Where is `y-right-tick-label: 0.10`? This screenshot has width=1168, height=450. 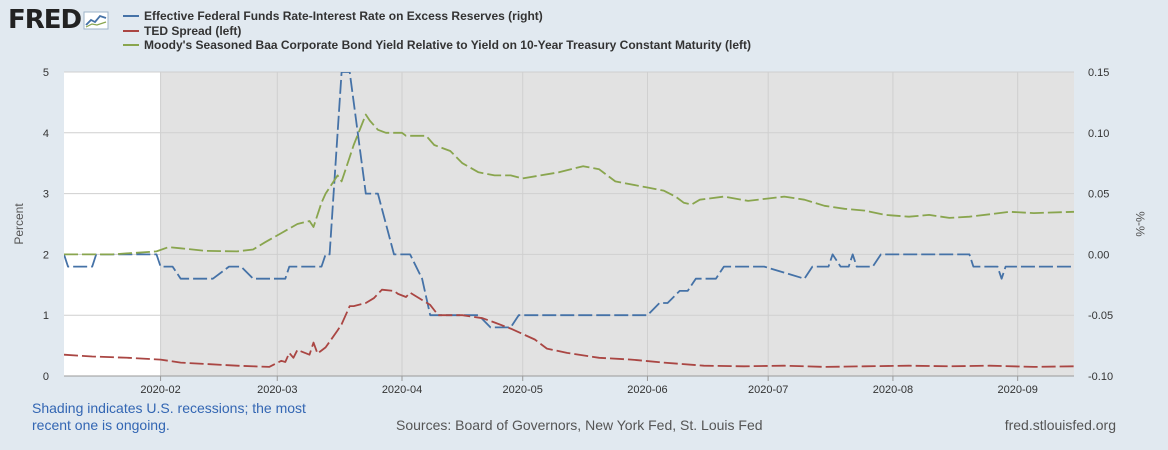
y-right-tick-label: 0.10 is located at coordinates (1098, 134).